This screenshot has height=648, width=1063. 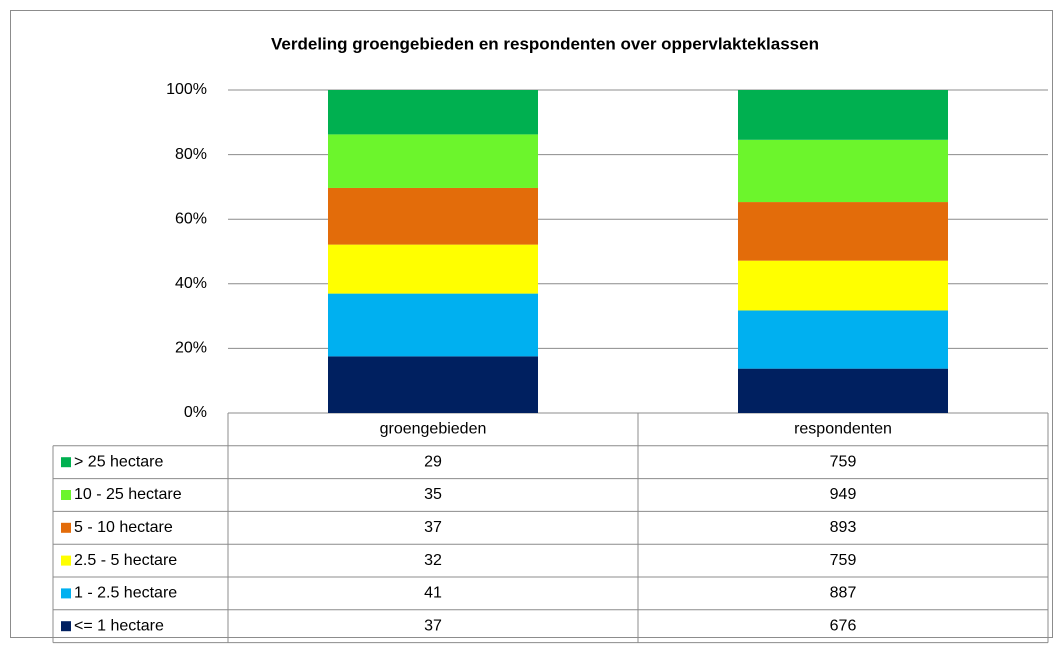 What do you see at coordinates (123, 527) in the screenshot?
I see `legend-label: 5 - 10 hectare` at bounding box center [123, 527].